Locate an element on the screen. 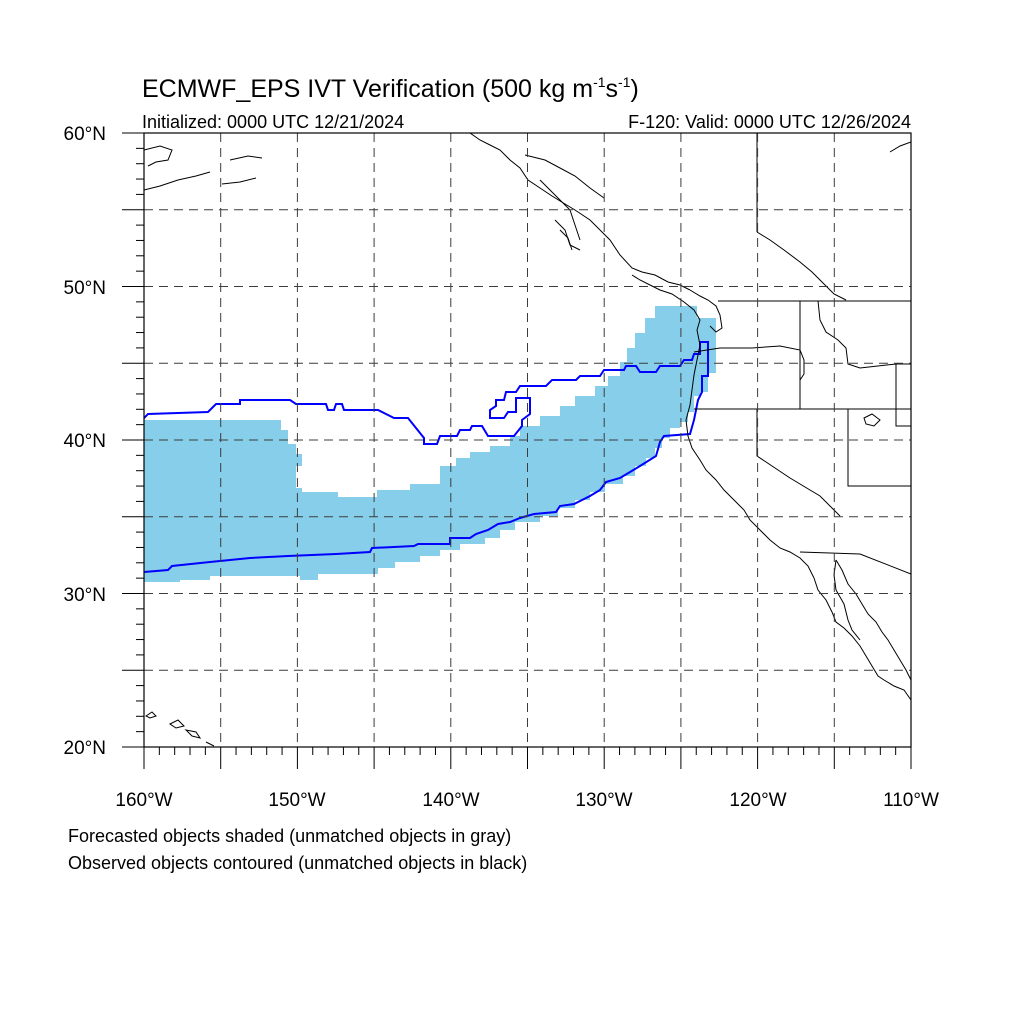 The height and width of the screenshot is (1024, 1024). lon-label-140w: 140°W is located at coordinates (450, 800).